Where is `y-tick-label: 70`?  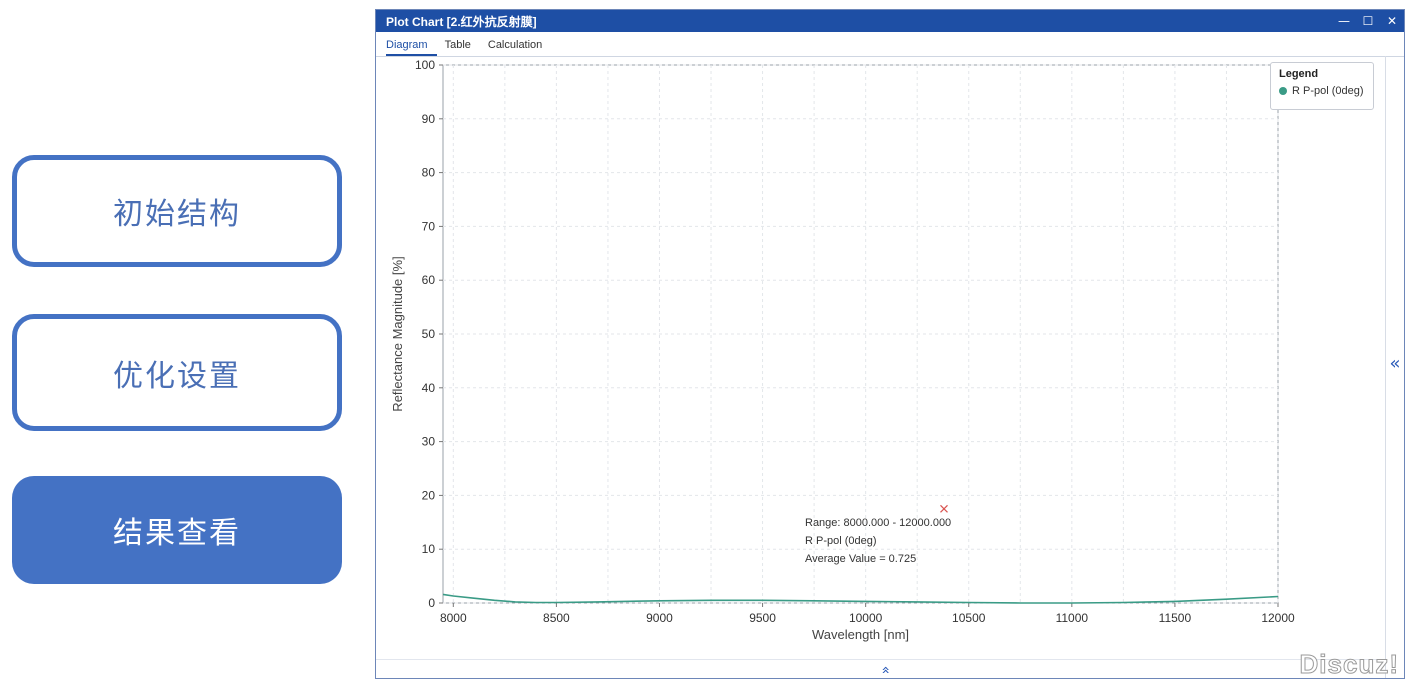
y-tick-label: 70 is located at coordinates (429, 226).